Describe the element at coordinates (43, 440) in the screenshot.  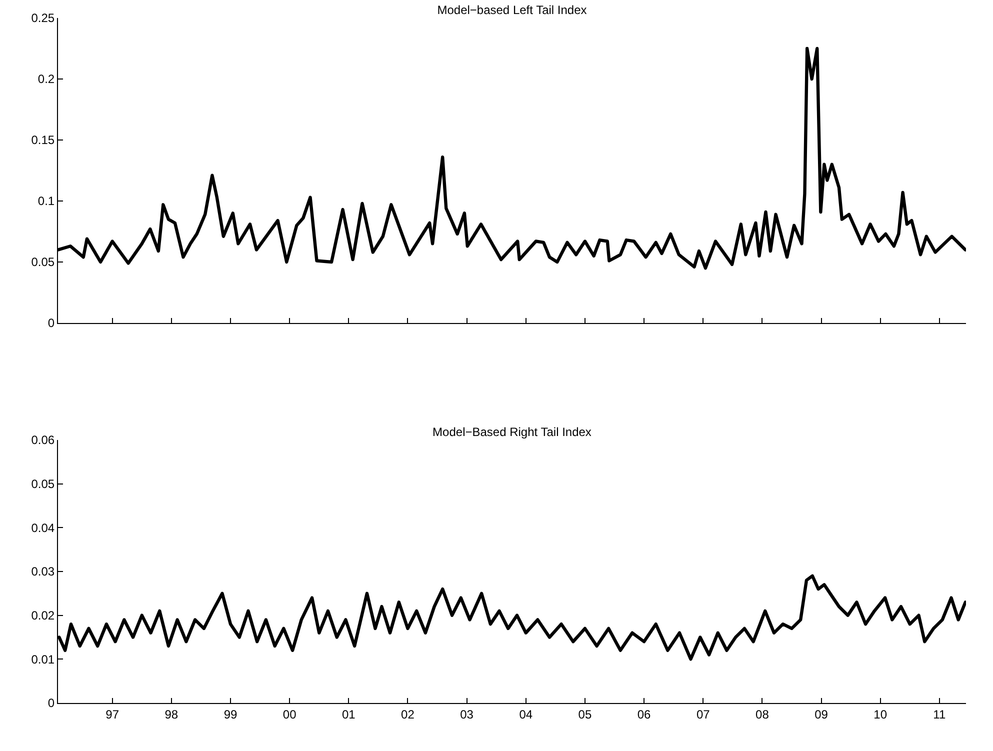
I see `y-tick-label: 0.06` at that location.